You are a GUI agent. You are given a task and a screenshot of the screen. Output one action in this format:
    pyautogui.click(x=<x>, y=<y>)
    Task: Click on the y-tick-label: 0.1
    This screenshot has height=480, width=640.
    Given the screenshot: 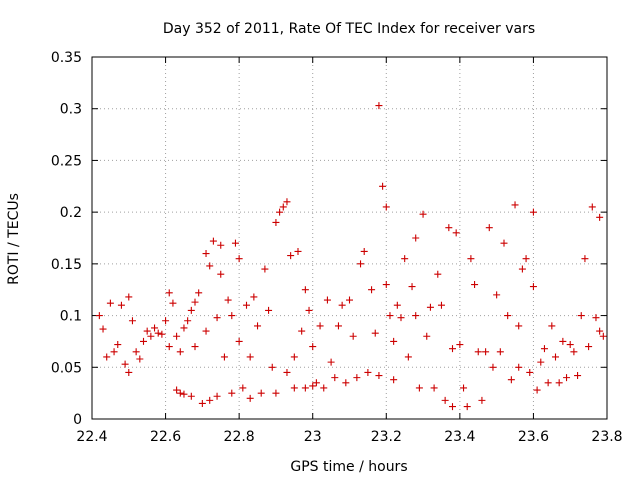 What is the action you would take?
    pyautogui.click(x=71, y=317)
    